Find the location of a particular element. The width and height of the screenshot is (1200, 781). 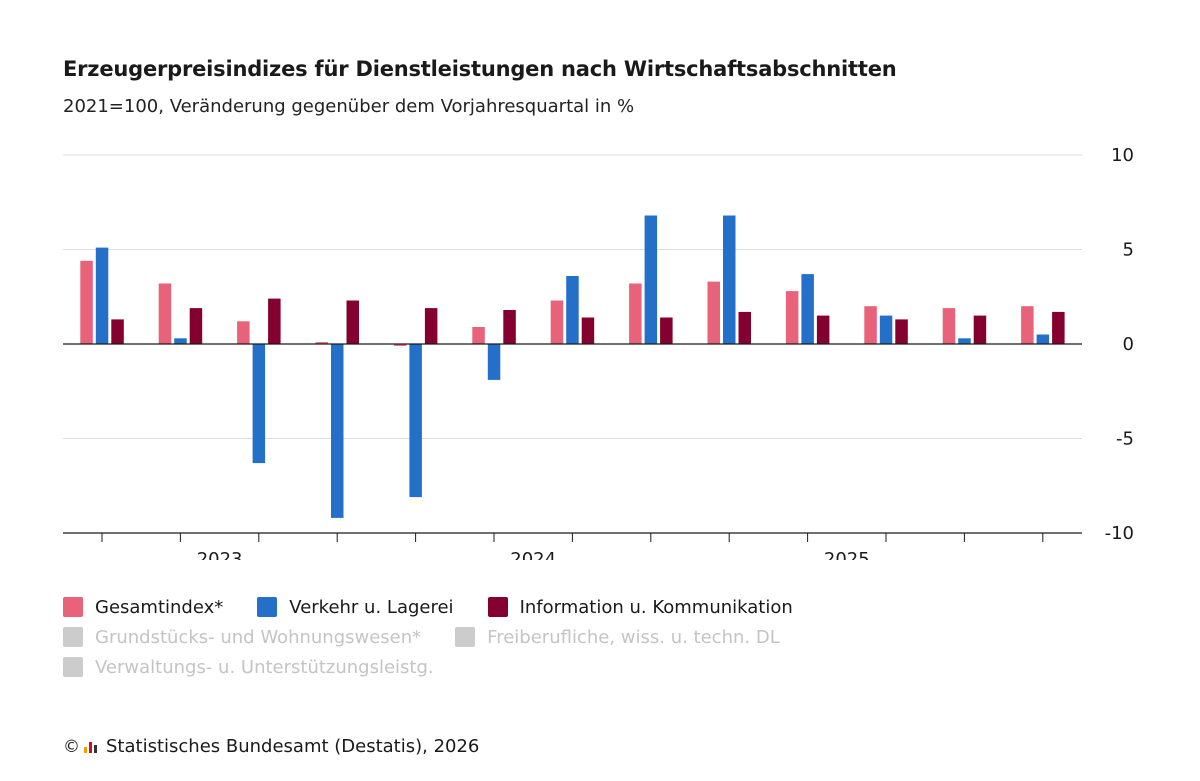

legend-label: Gesamtindex* is located at coordinates (159, 607).